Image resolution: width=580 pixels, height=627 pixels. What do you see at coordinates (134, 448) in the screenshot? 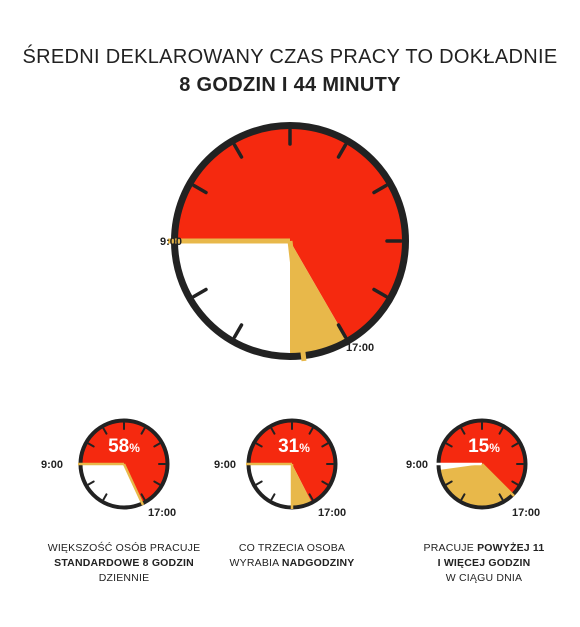
I see `small-clock-1-percent-sign: %` at bounding box center [134, 448].